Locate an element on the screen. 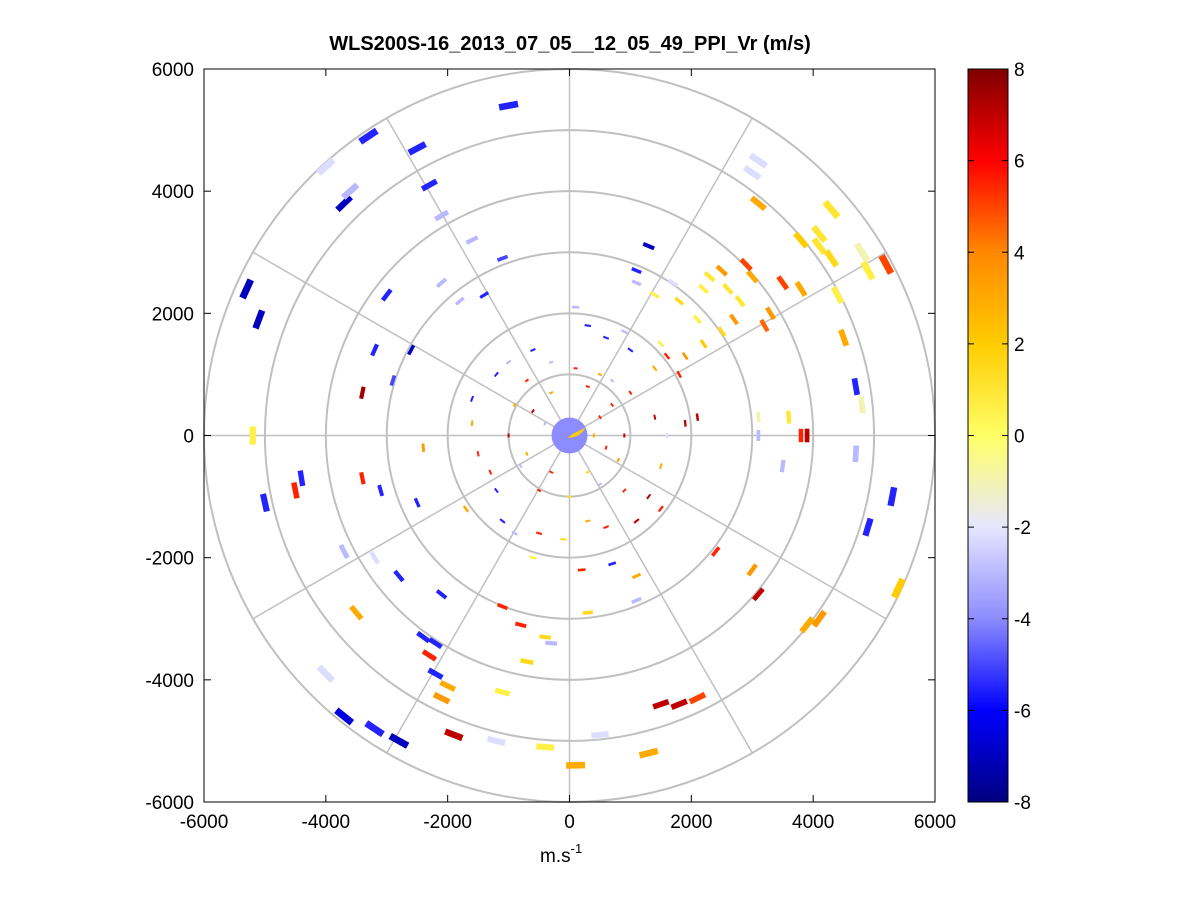 This screenshot has width=1201, height=901. colorbar-tick-label: 6 is located at coordinates (1019, 162).